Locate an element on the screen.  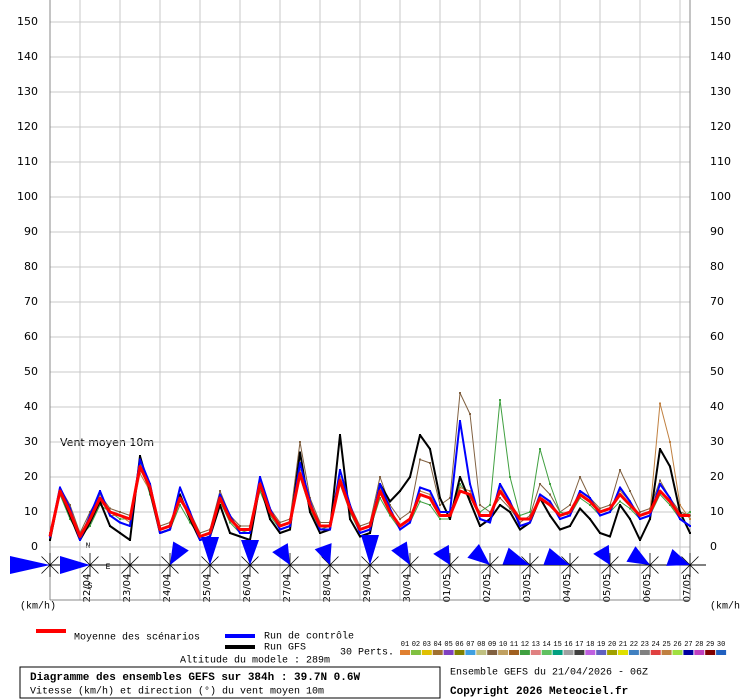
perturbation-name: 22 is located at coordinates (634, 645).